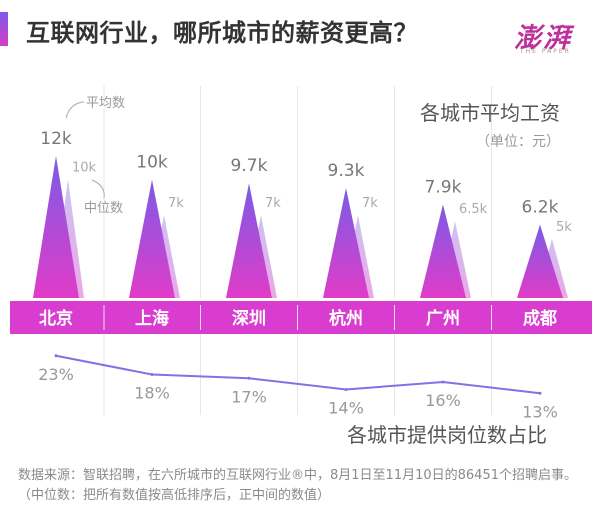 Image resolution: width=600 pixels, height=519 pixels. What do you see at coordinates (447, 435) in the screenshot?
I see `chart-title-share: 各城市提供岗位数占比` at bounding box center [447, 435].